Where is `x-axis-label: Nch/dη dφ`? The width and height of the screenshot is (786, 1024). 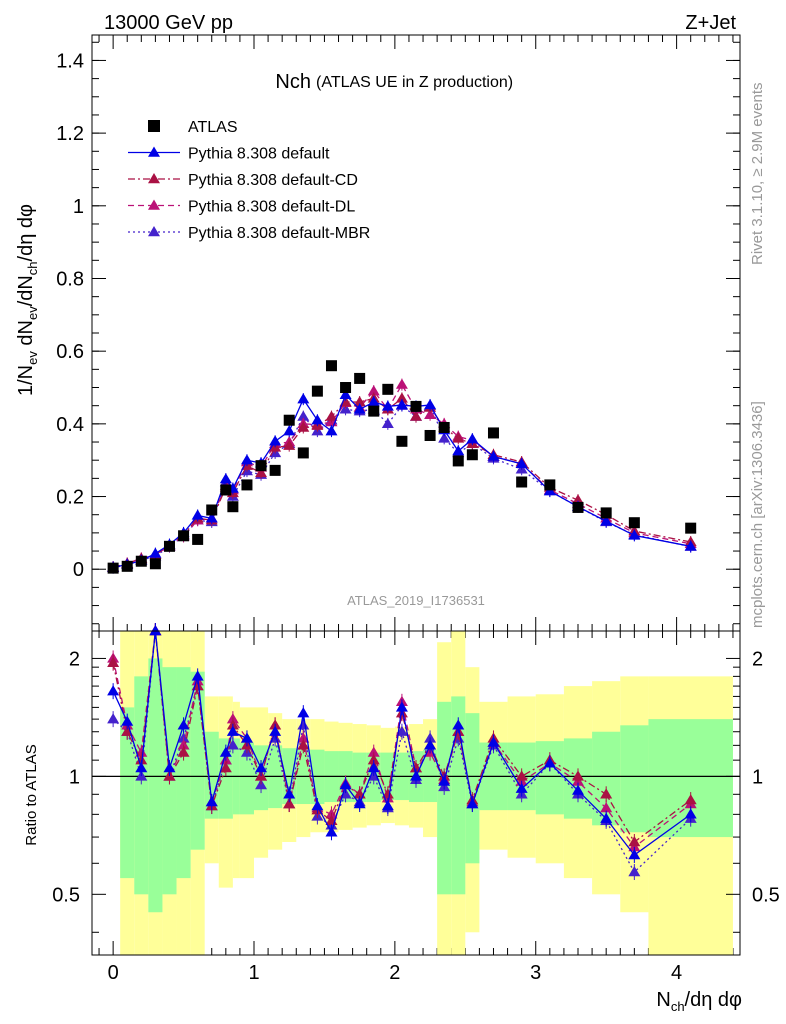 x-axis-label: Nch/dη dφ is located at coordinates (699, 1001).